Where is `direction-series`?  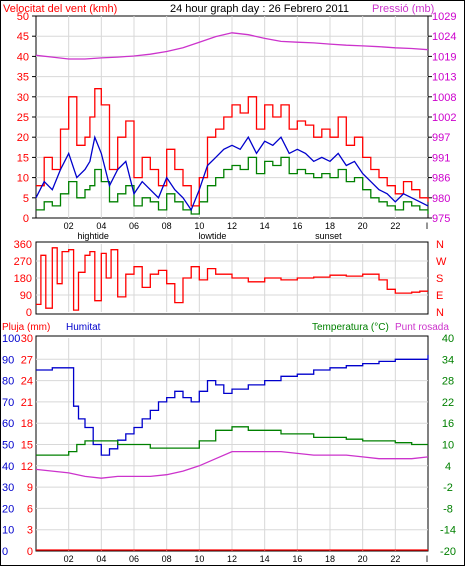 direction-series is located at coordinates (232, 279).